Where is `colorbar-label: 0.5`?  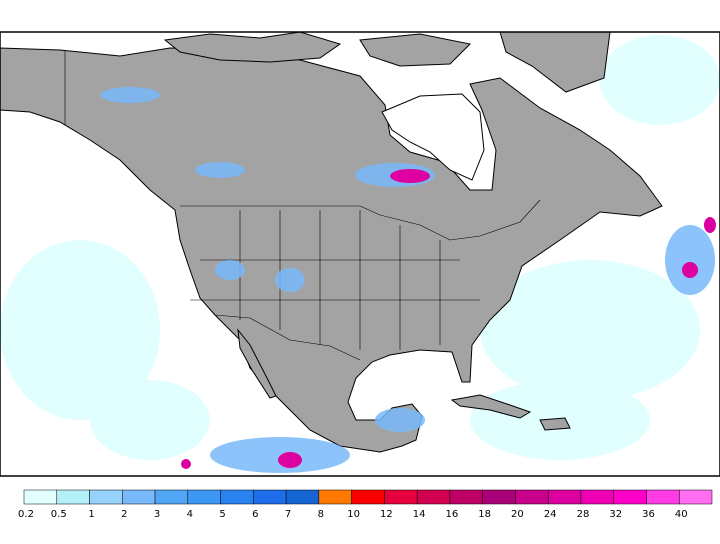 colorbar-label: 0.5 is located at coordinates (59, 514).